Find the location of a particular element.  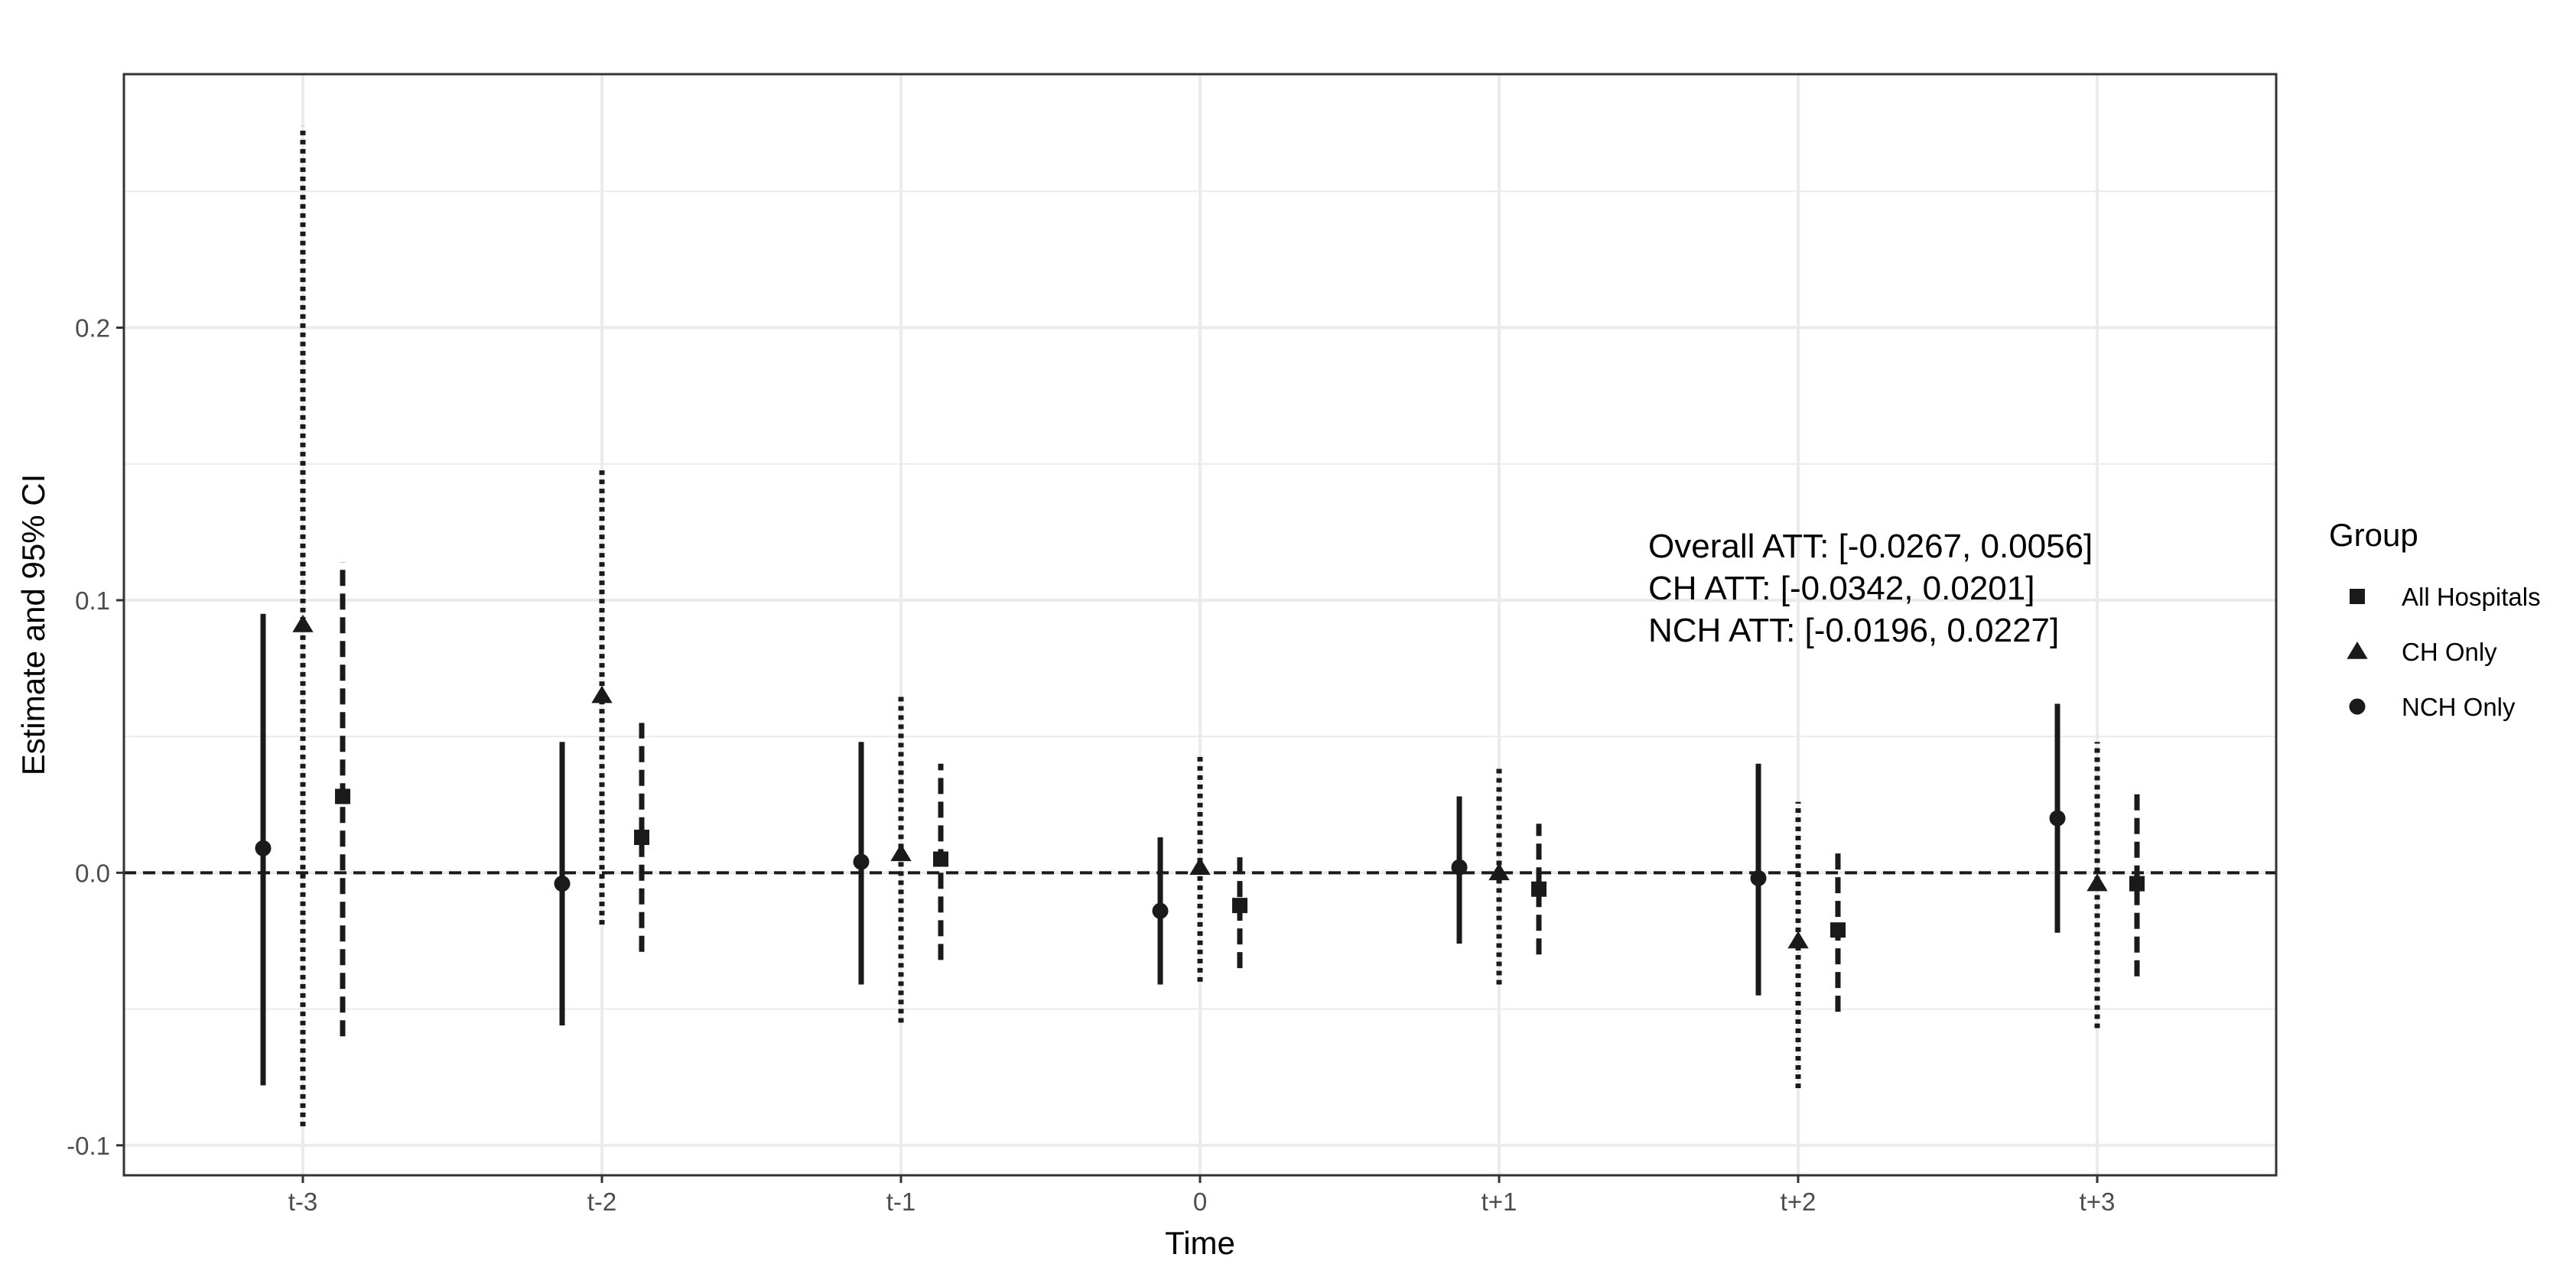

annotation-line-1: Overall ATT: [-0.0267, 0.0056] is located at coordinates (1870, 546).